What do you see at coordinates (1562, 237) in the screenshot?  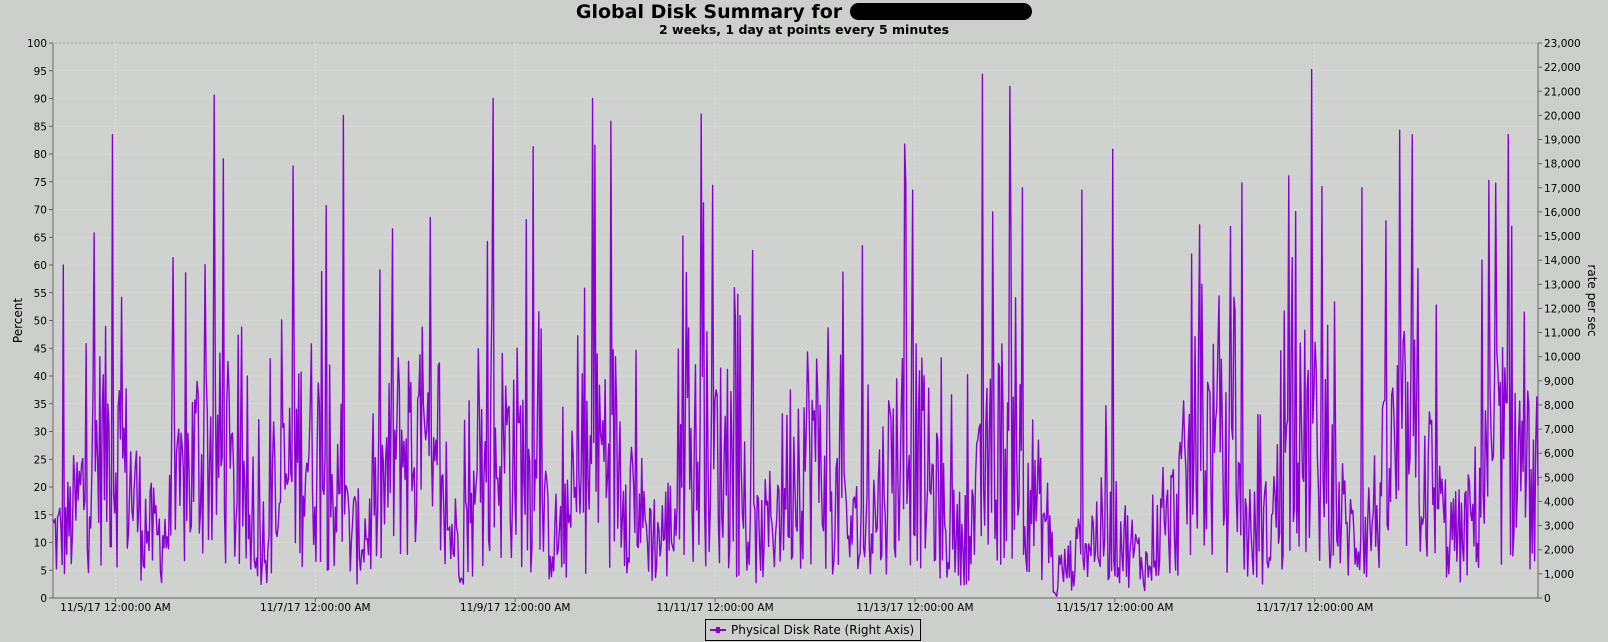 I see `right-tick-label: 15,000` at bounding box center [1562, 237].